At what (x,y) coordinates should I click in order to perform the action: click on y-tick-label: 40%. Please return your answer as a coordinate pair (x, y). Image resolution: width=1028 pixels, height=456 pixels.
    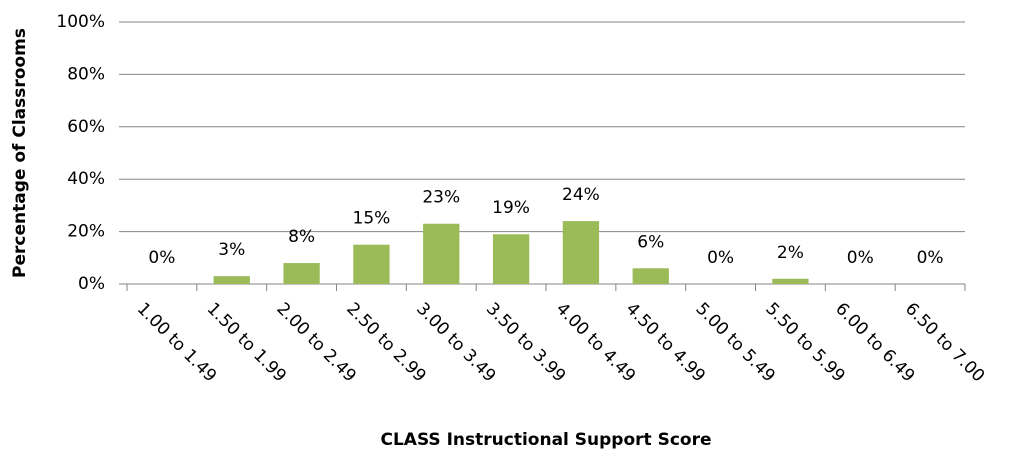
    Looking at the image, I should click on (86, 179).